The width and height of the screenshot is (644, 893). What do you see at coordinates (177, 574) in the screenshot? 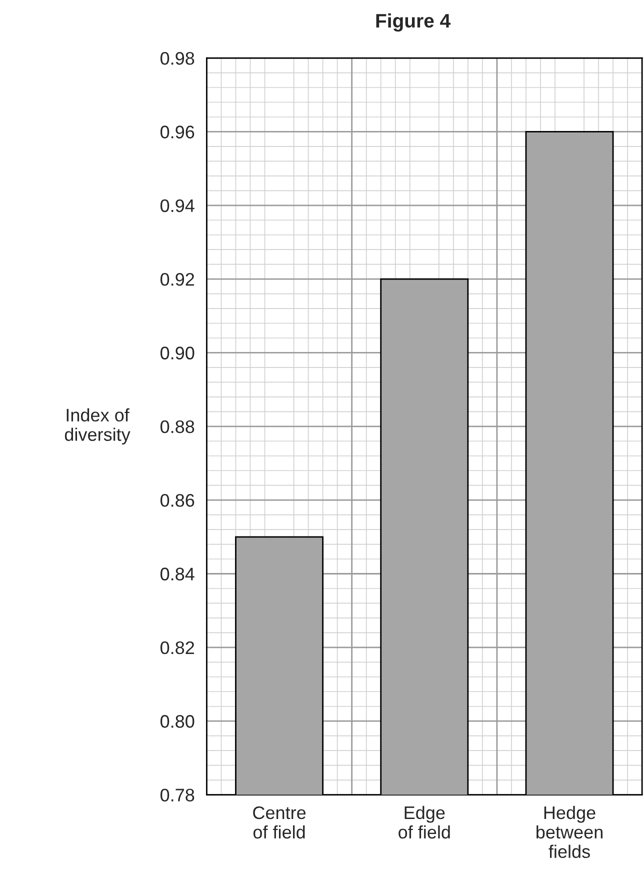
I see `y-tick-label: 0.84` at bounding box center [177, 574].